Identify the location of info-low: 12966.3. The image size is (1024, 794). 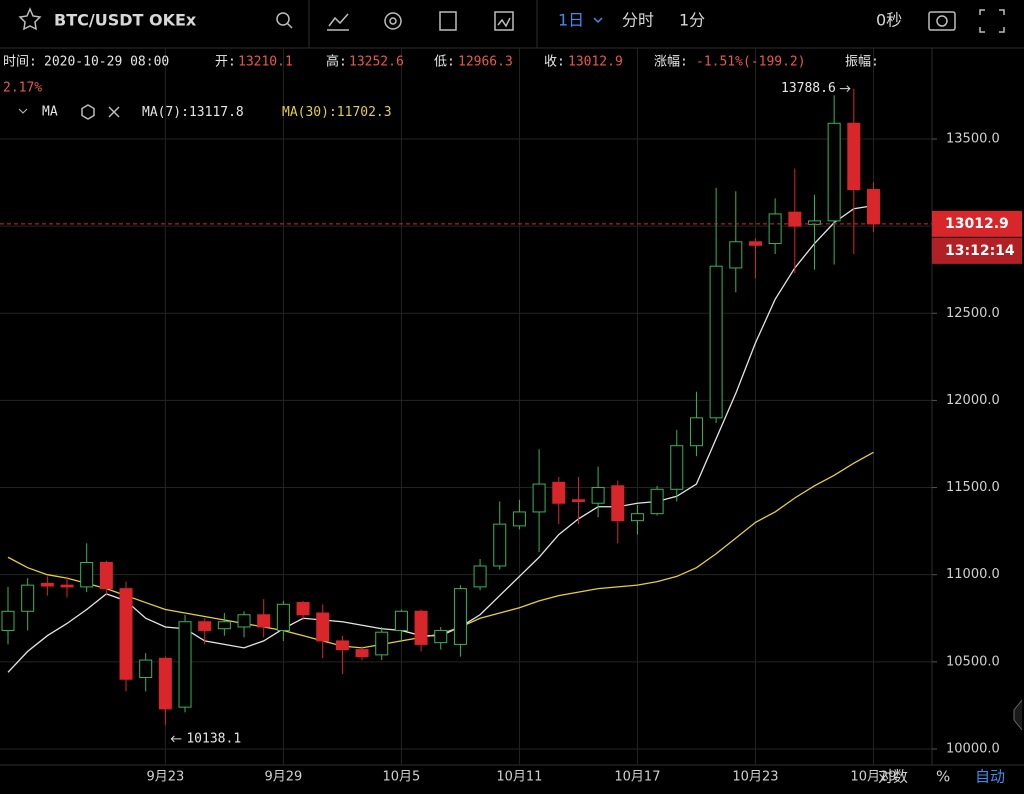
(485, 62).